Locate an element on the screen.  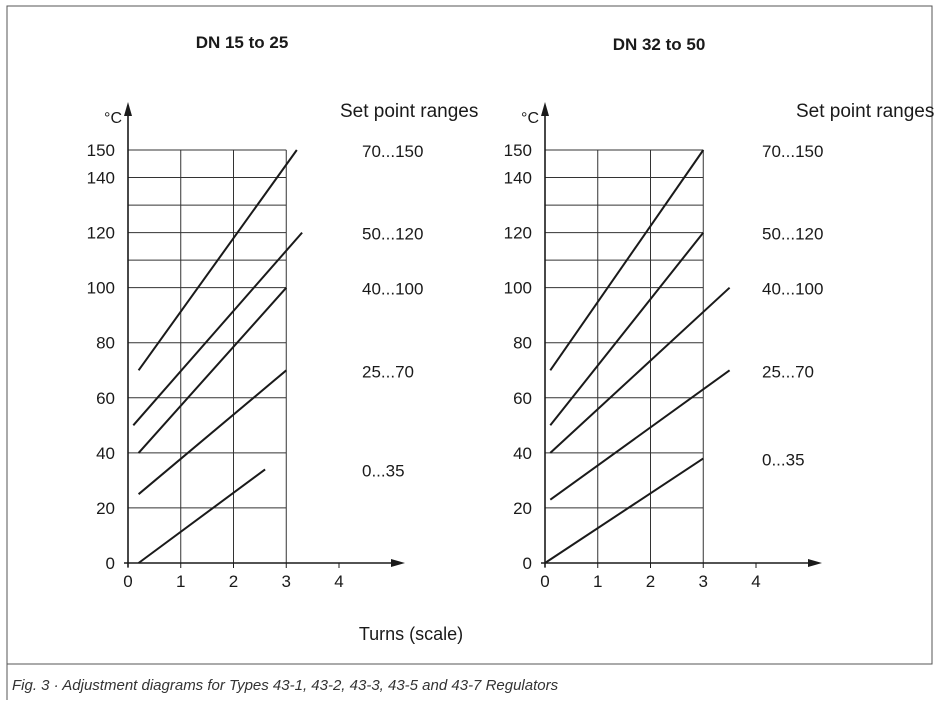
c0-y-tick-label: 60 is located at coordinates (105, 398).